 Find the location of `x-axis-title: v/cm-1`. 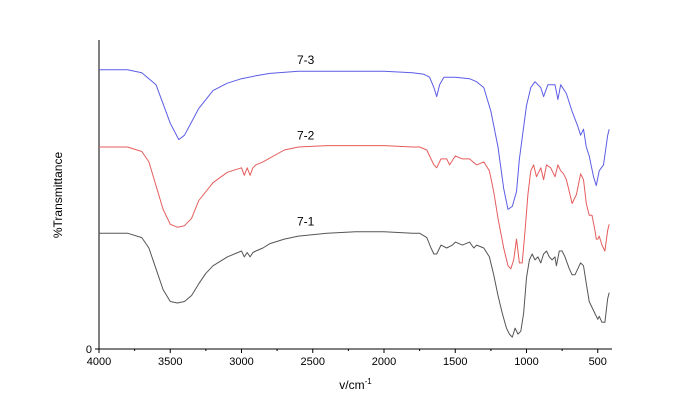

x-axis-title: v/cm-1 is located at coordinates (355, 384).